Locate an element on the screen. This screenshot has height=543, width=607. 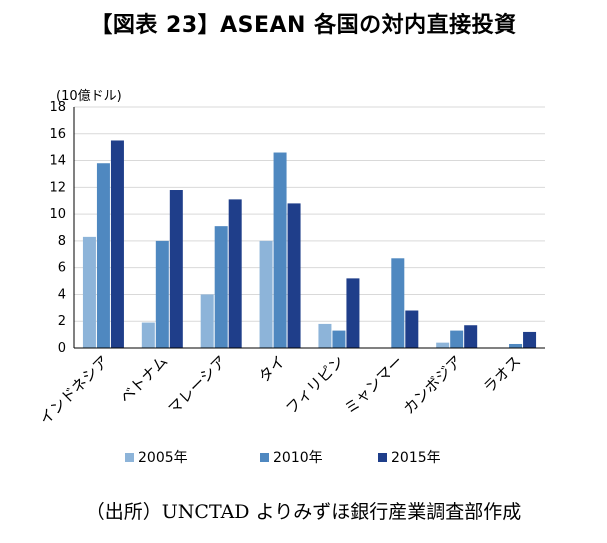
category-label: ベトナム is located at coordinates (143, 379).